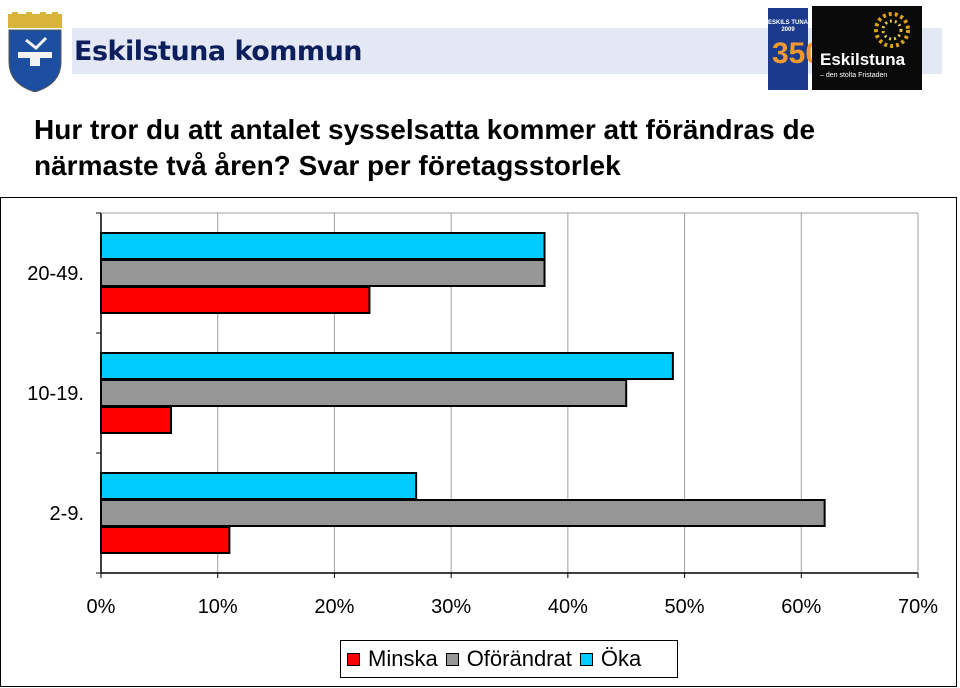 Image resolution: width=960 pixels, height=688 pixels. Describe the element at coordinates (323, 273) in the screenshot. I see `bar-oförändrat-0` at that location.